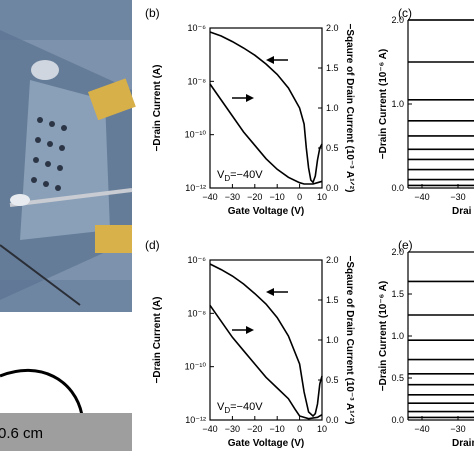 The height and width of the screenshot is (474, 474). What do you see at coordinates (405, 13) in the screenshot?
I see `panel-letter: (c)` at bounding box center [405, 13].